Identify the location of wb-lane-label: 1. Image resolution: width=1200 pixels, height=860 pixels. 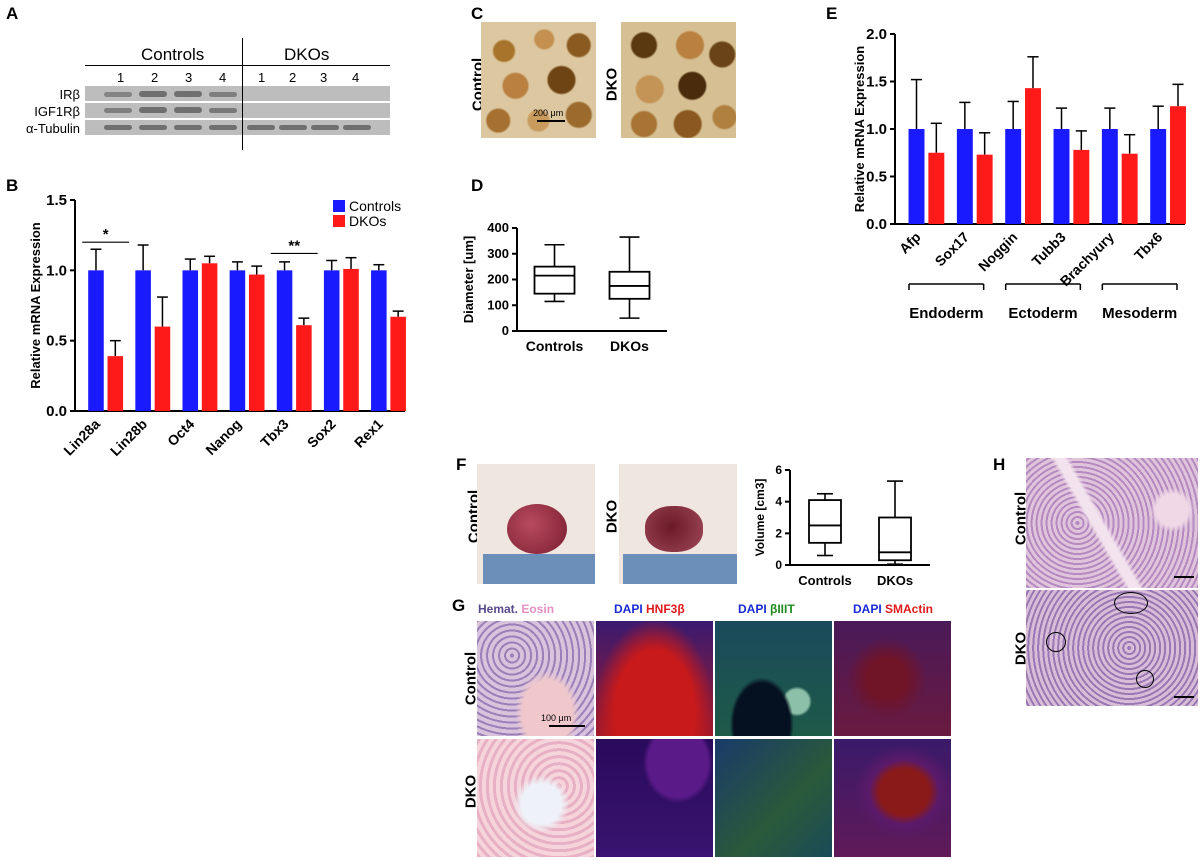
(121, 77).